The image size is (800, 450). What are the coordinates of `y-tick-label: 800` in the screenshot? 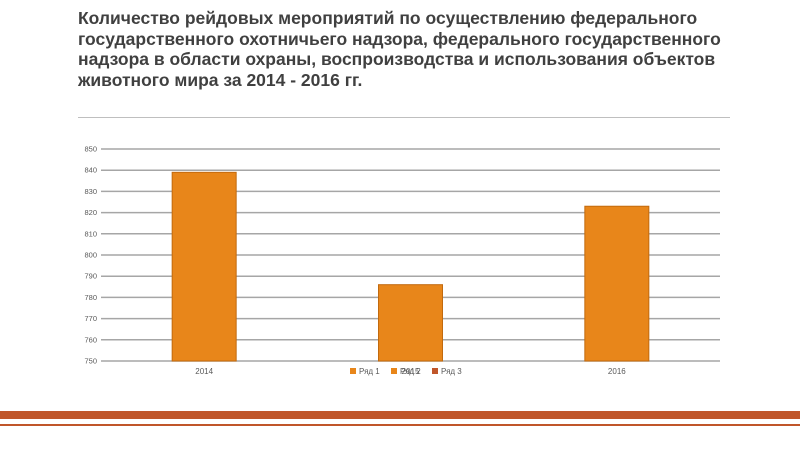 It's located at (90, 255).